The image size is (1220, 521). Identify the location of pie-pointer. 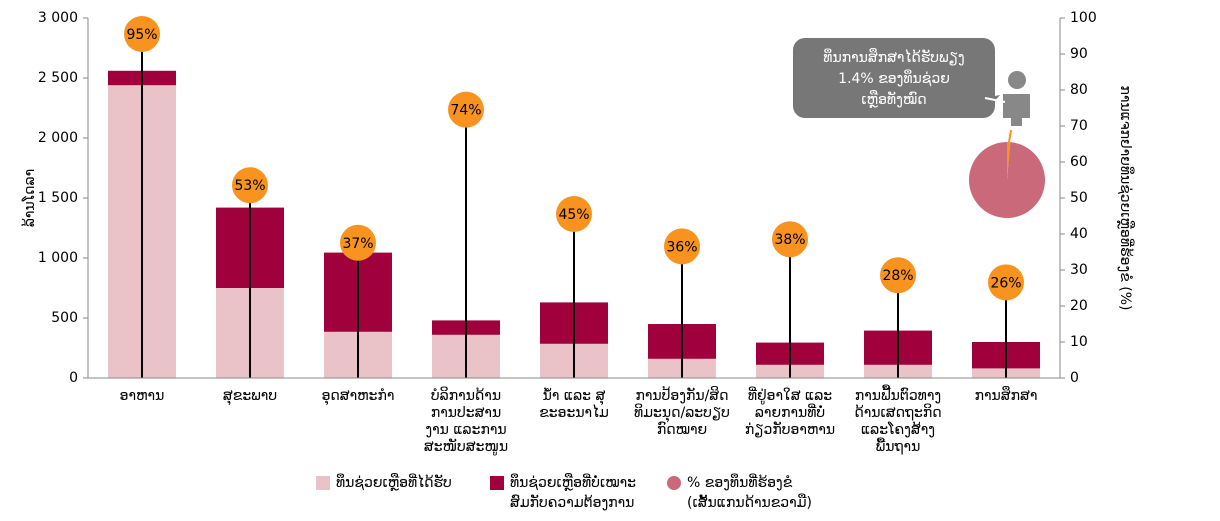
(1010, 136).